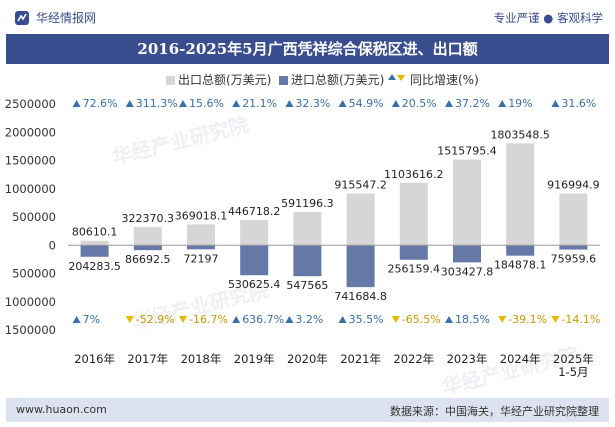  I want to click on brand: 华经情报网, so click(55, 17).